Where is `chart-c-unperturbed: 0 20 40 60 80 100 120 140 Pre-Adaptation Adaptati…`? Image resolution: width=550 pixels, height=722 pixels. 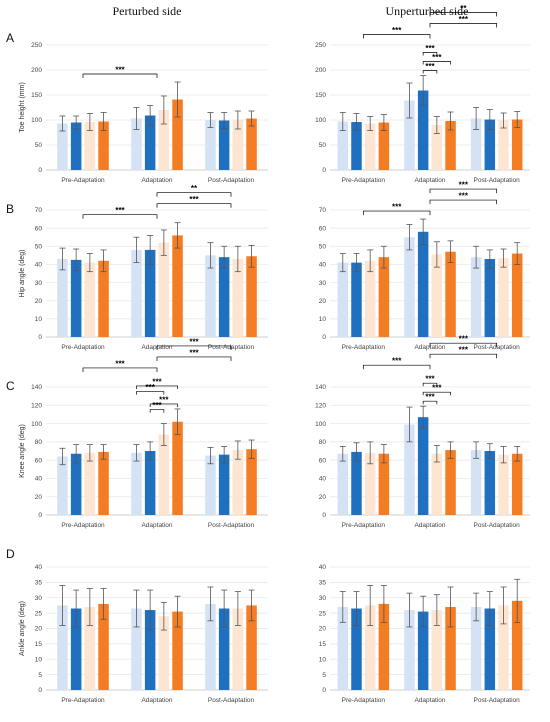
chart-c-unperturbed: 0 20 40 60 80 100 120 140 Pre-Adaptation Adaptati… is located at coordinates (422, 432).